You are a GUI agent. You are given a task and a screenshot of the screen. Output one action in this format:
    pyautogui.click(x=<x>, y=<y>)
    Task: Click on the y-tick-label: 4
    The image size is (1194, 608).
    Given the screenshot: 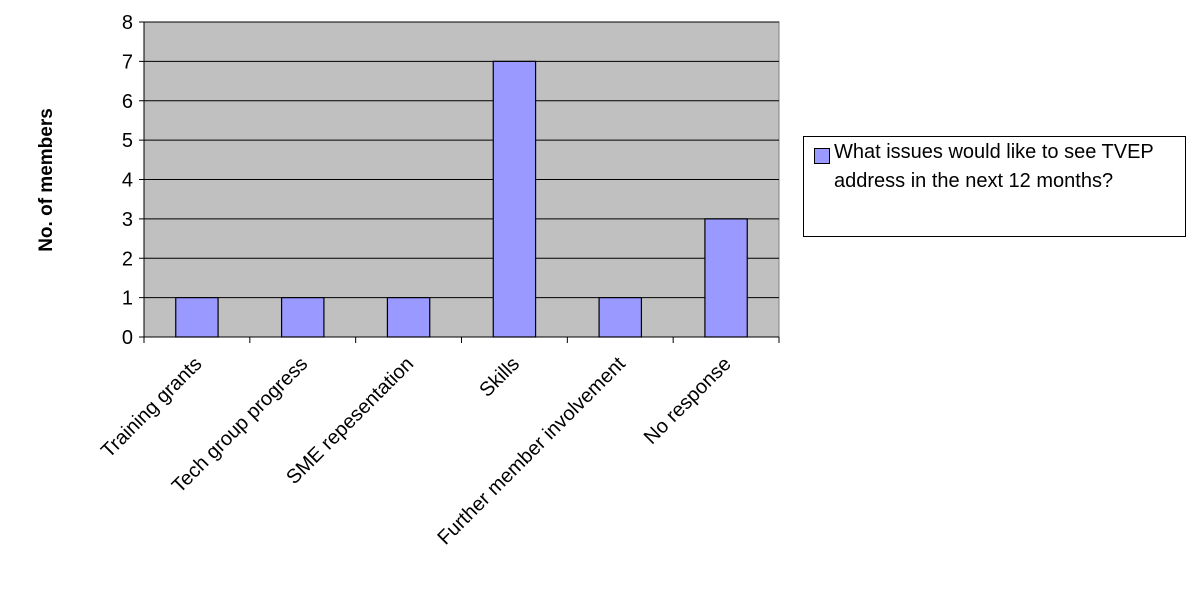 What is the action you would take?
    pyautogui.click(x=127, y=181)
    